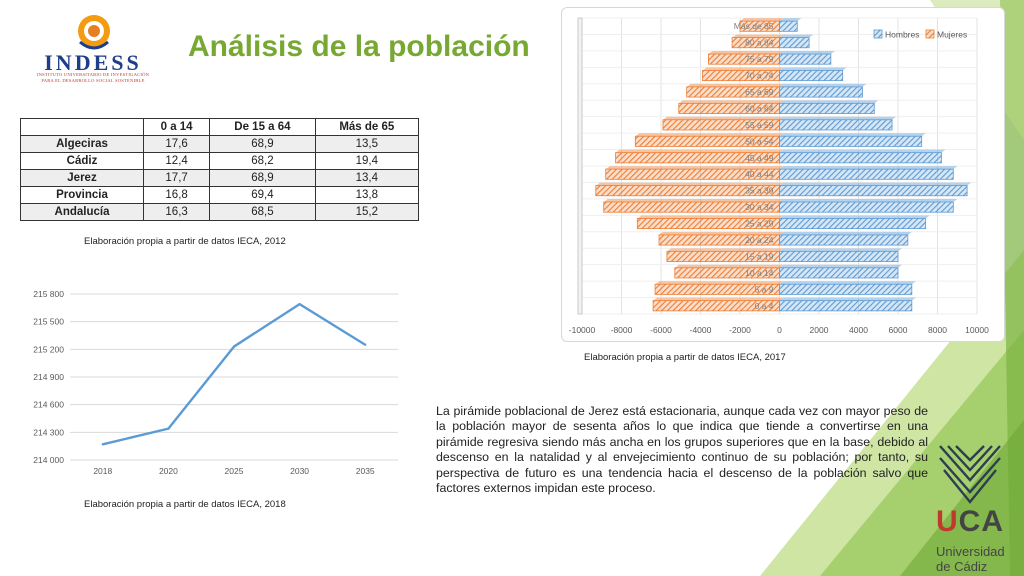 The height and width of the screenshot is (576, 1024). I want to click on table-cell: 17,7, so click(176, 178).